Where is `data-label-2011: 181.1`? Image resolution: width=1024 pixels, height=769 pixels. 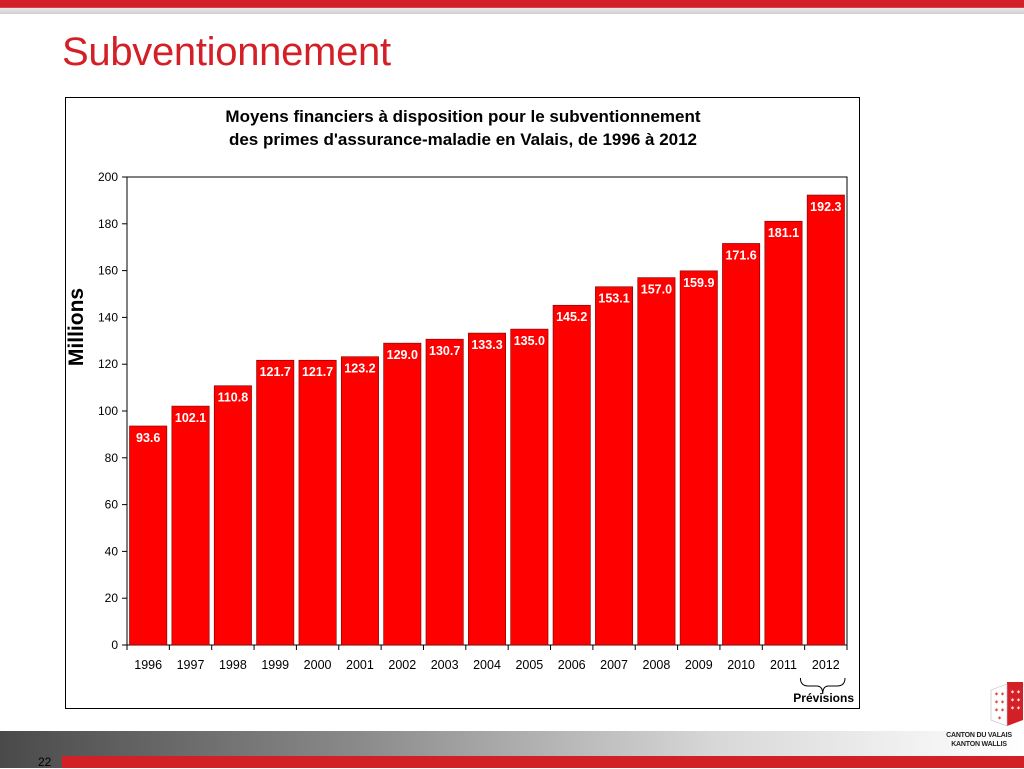
data-label-2011: 181.1 is located at coordinates (783, 233).